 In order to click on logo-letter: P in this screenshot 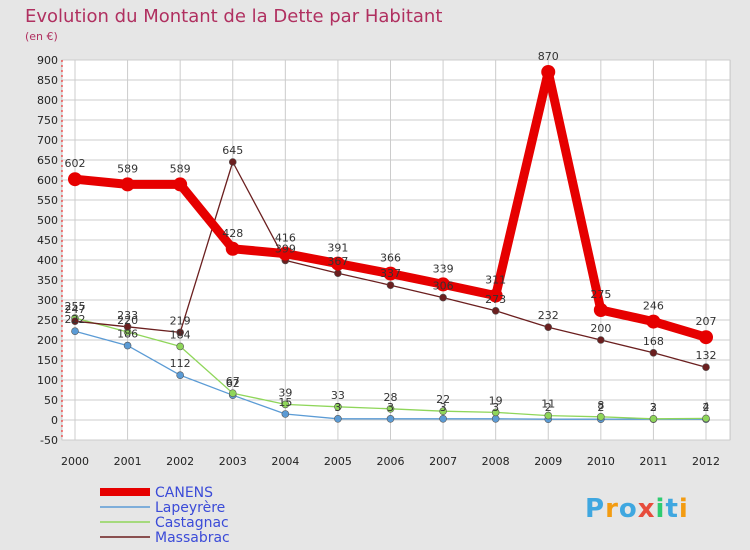, I will do `click(595, 509)`.